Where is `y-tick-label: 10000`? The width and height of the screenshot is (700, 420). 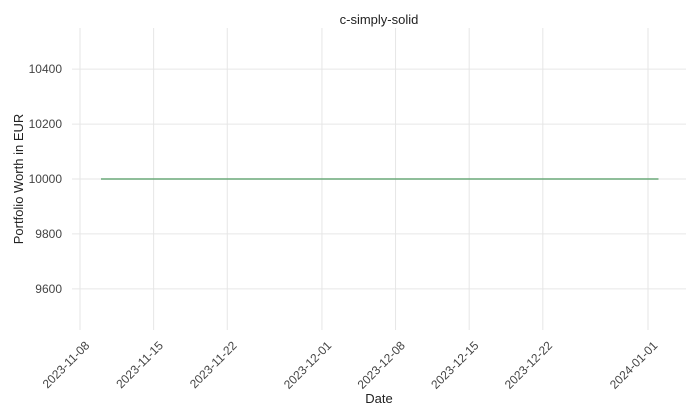 y-tick-label: 10000 is located at coordinates (46, 179).